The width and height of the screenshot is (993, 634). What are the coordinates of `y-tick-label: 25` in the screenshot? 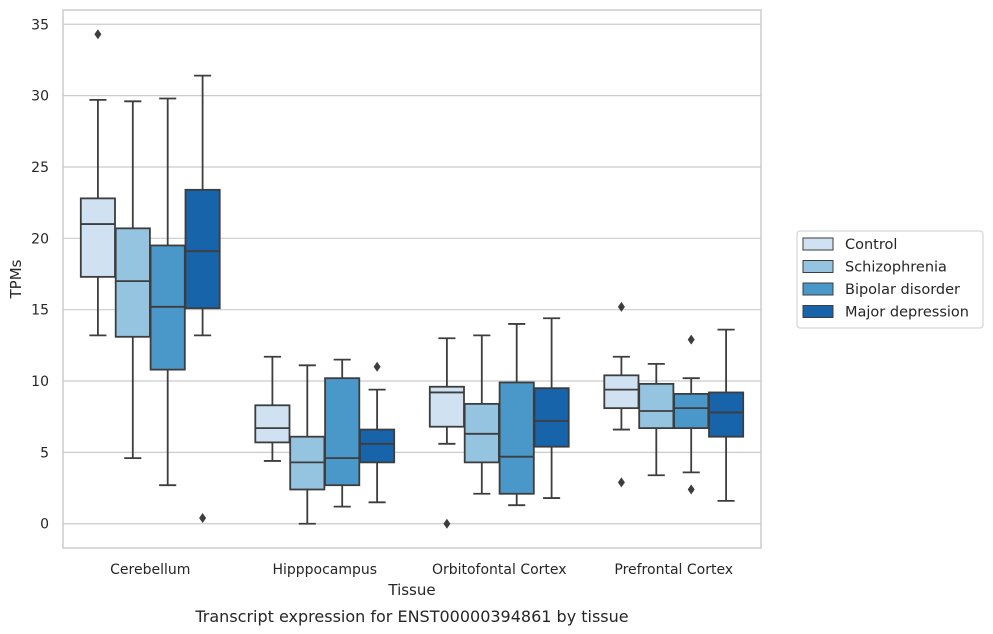 It's located at (40, 168).